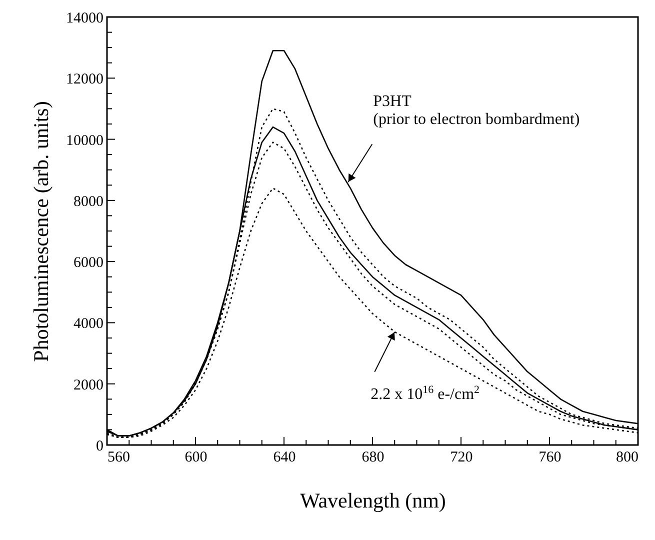 This screenshot has height=540, width=655. Describe the element at coordinates (373, 458) in the screenshot. I see `x-tick-label: 680` at that location.